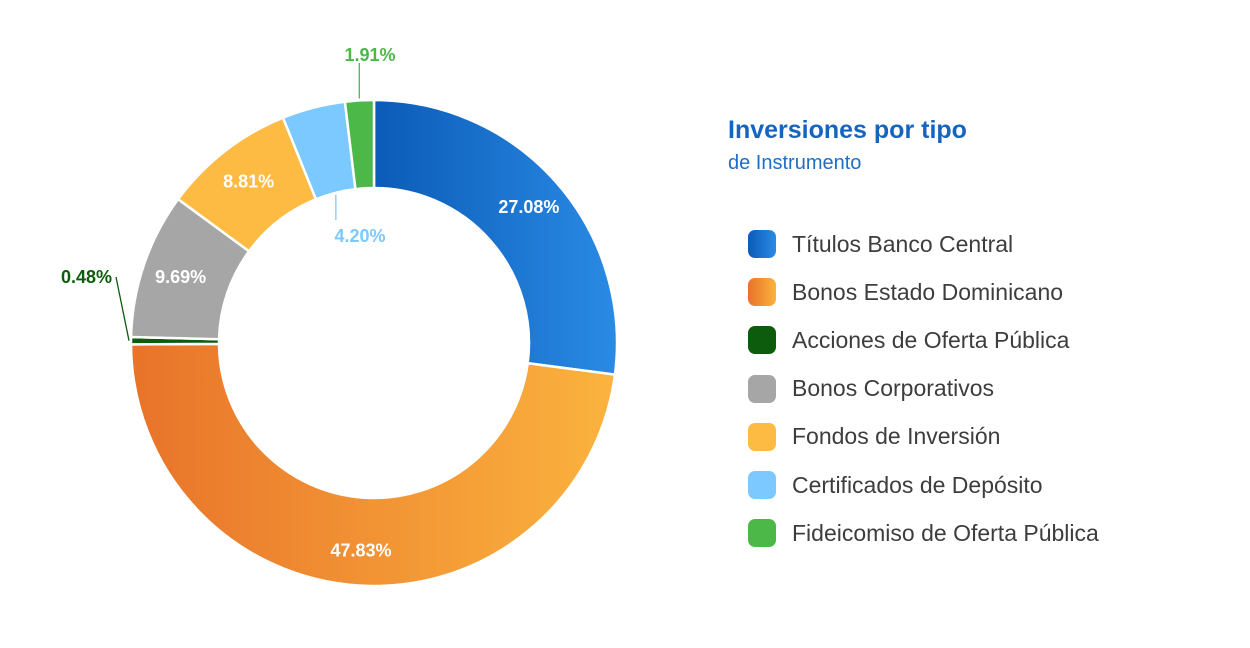  What do you see at coordinates (180, 277) in the screenshot?
I see `data-label: 9.69%` at bounding box center [180, 277].